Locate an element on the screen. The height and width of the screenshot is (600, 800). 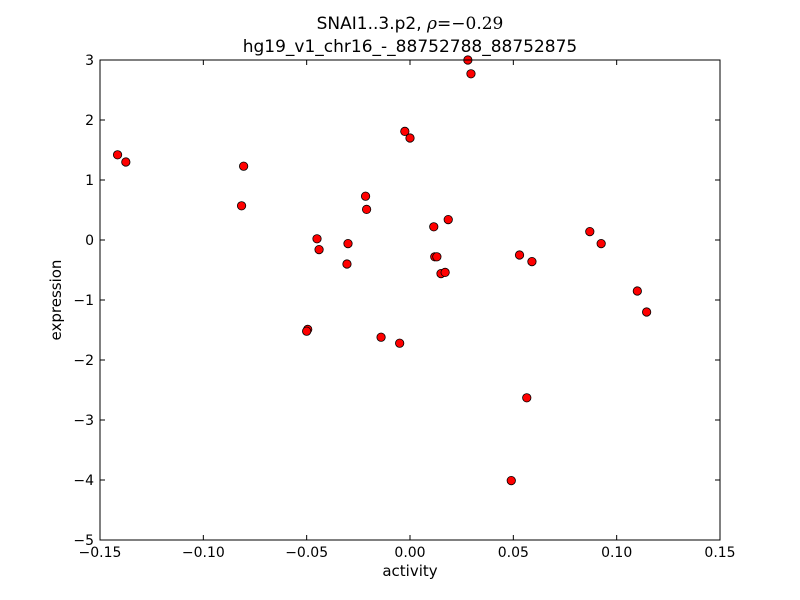
y-tick-label: 1 is located at coordinates (89, 181).